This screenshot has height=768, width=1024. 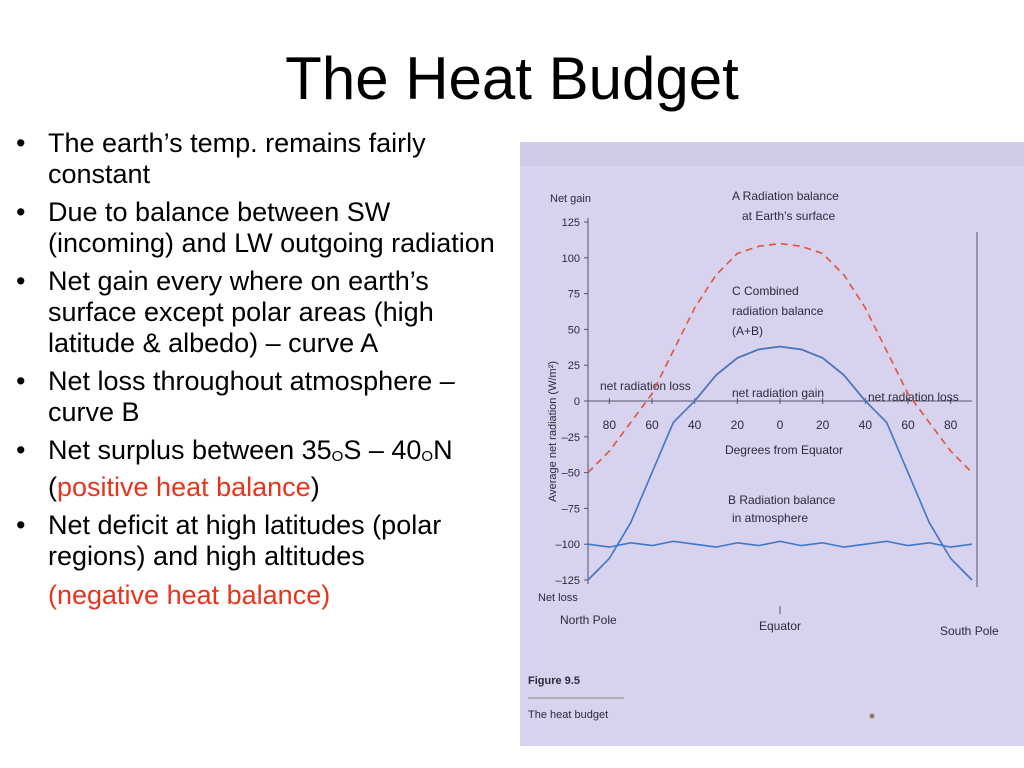 I want to click on x-axis-label: Degrees from Equator, so click(x=784, y=450).